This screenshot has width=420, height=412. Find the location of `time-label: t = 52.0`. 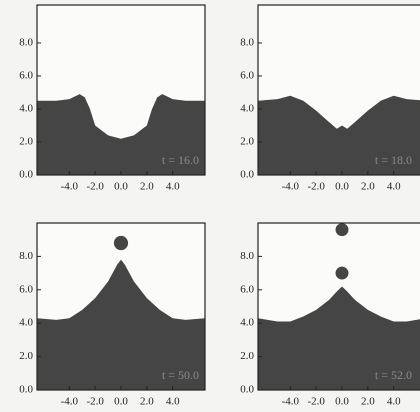

time-label: t = 52.0 is located at coordinates (393, 375).